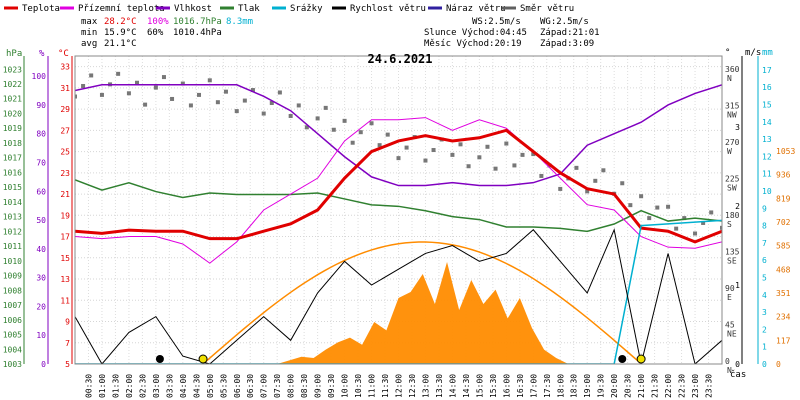 The height and width of the screenshot is (400, 800). What do you see at coordinates (783, 198) in the screenshot?
I see `radiation-tick-label: 819` at bounding box center [783, 198].